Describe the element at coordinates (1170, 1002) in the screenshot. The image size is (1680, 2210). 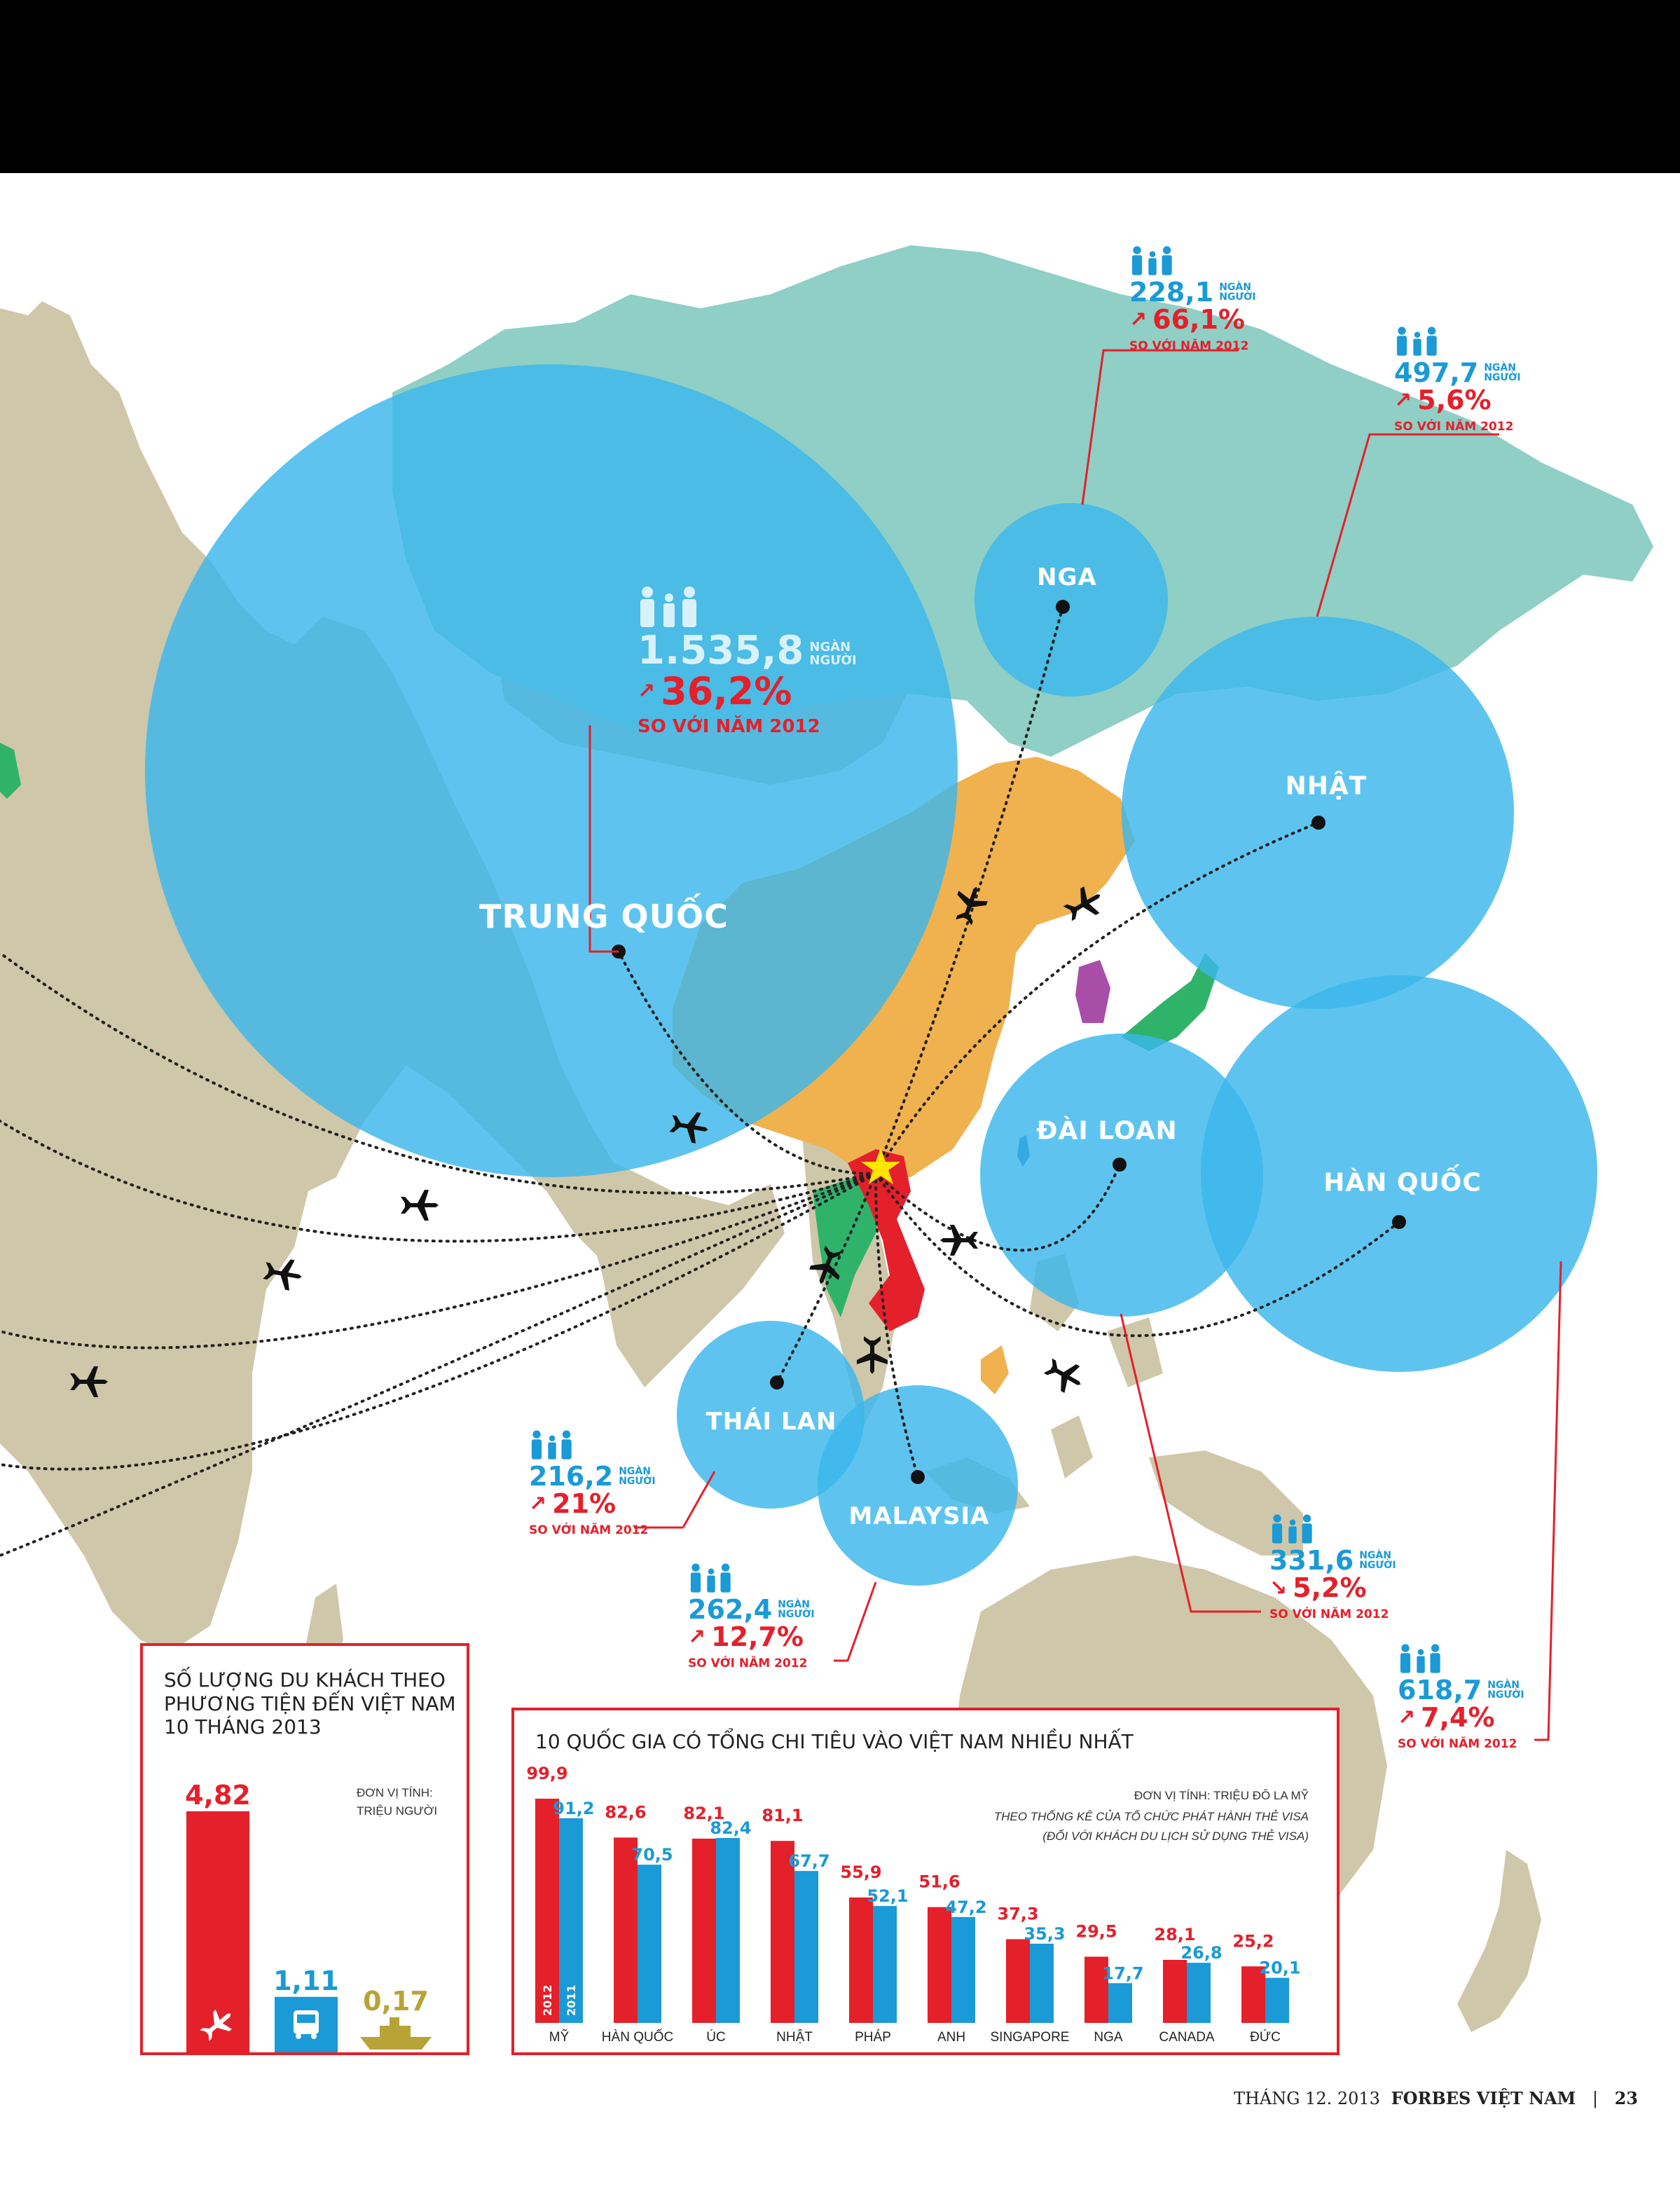
I see `japan-region` at that location.